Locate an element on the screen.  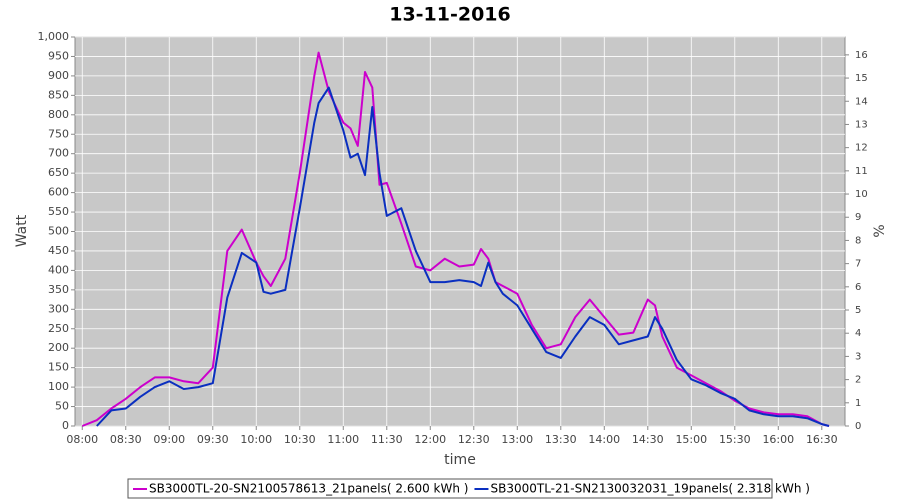
y-tick-label: 950 is located at coordinates (58, 55).